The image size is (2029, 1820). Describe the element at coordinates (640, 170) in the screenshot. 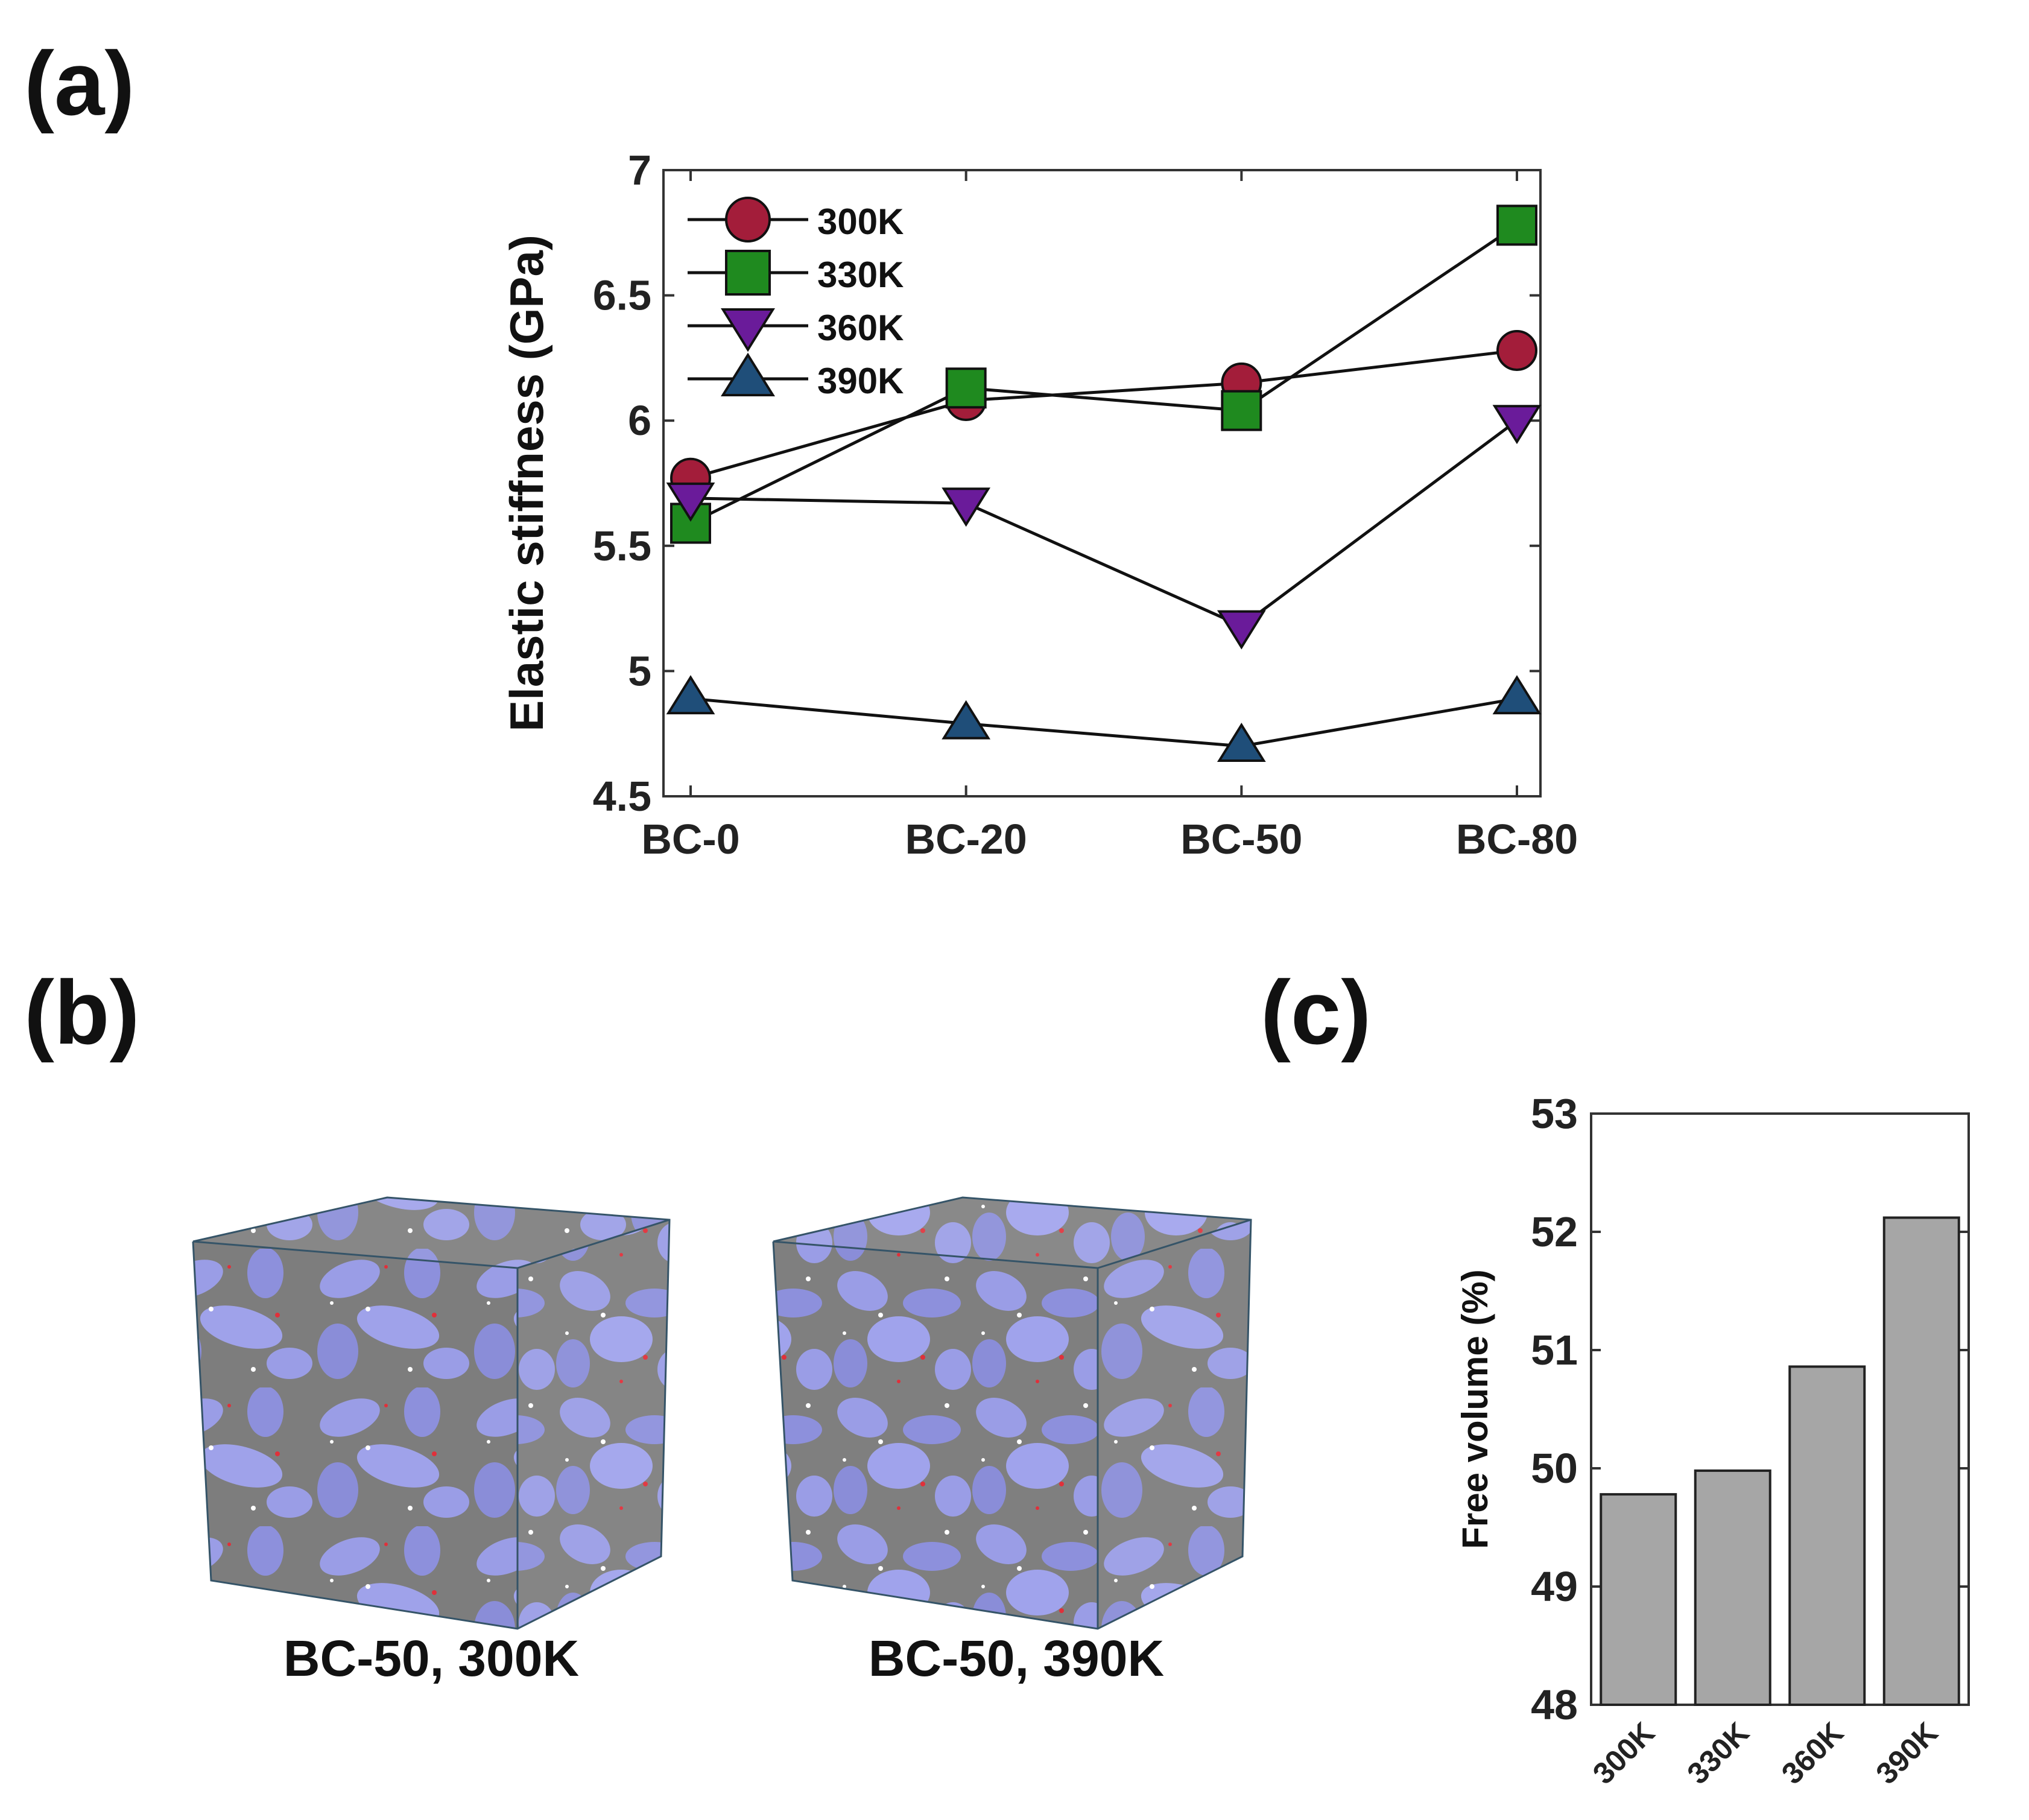

I see `y-tick-label: 7` at that location.